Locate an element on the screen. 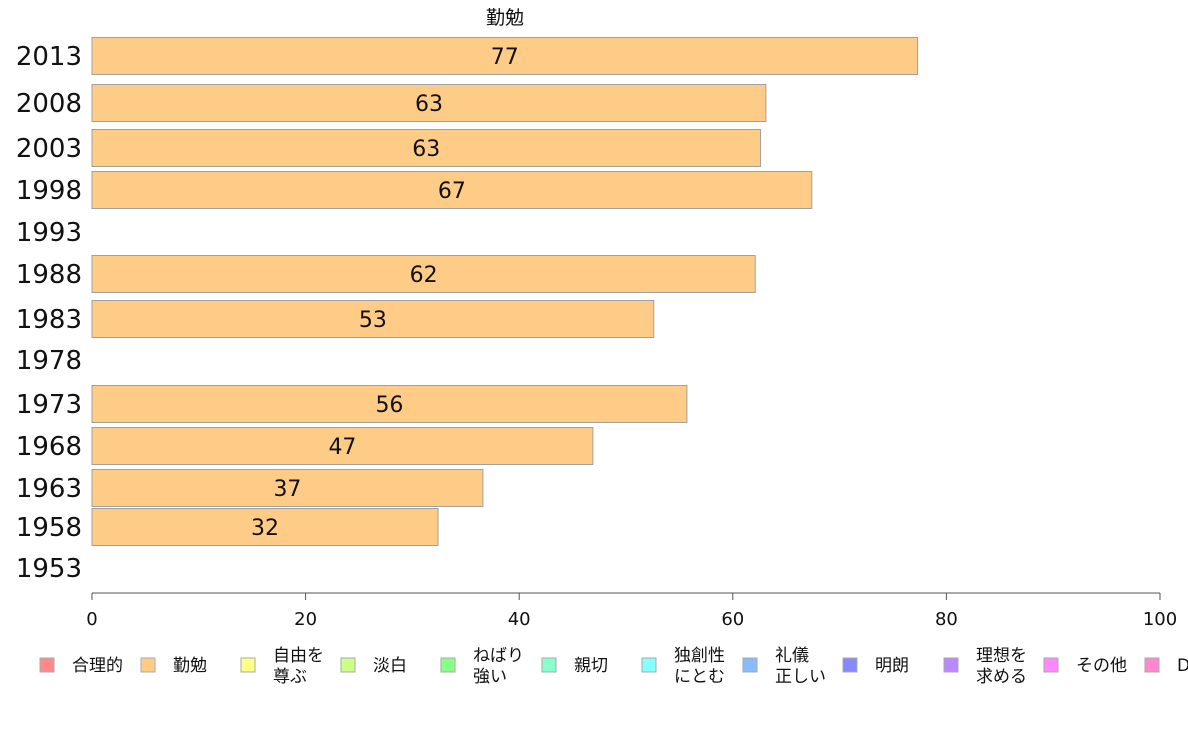 The image size is (1188, 736). legend-label-line: 自由を is located at coordinates (298, 656).